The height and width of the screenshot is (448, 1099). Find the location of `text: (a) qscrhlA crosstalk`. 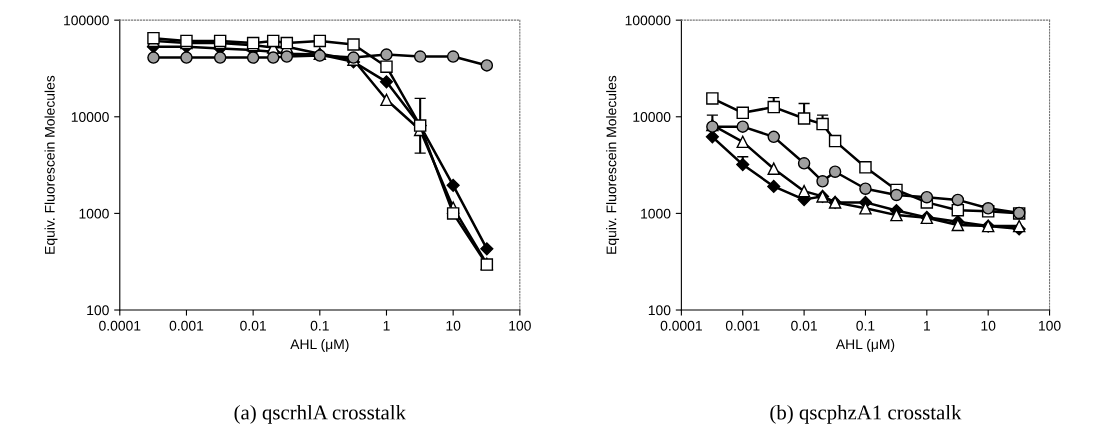

text: (a) qscrhlA crosstalk is located at coordinates (320, 414).